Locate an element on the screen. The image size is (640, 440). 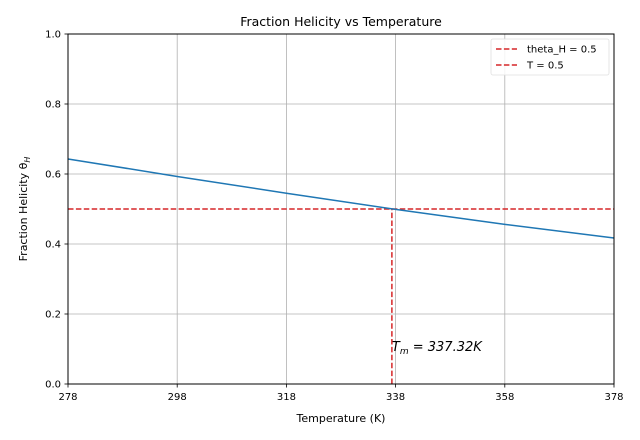
chart-title: Fraction Helicity vs Temperature is located at coordinates (341, 21).